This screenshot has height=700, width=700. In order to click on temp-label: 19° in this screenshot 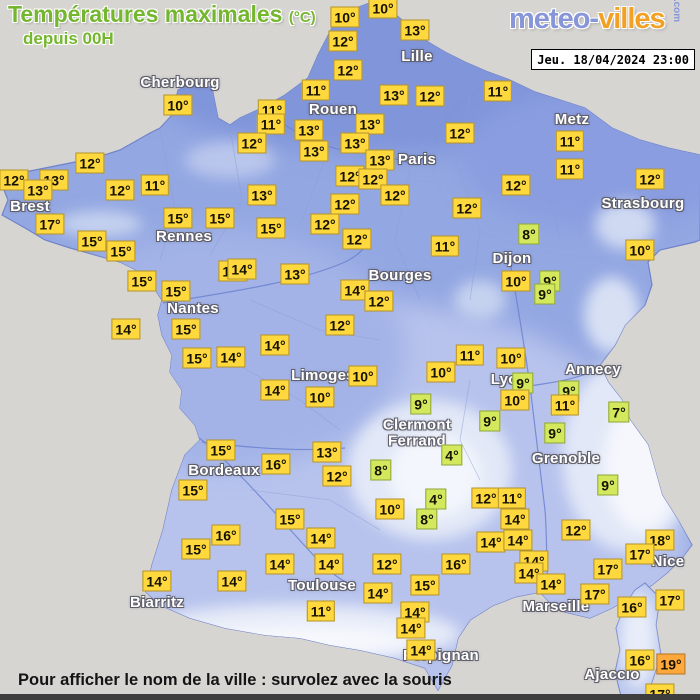, I will do `click(671, 664)`.